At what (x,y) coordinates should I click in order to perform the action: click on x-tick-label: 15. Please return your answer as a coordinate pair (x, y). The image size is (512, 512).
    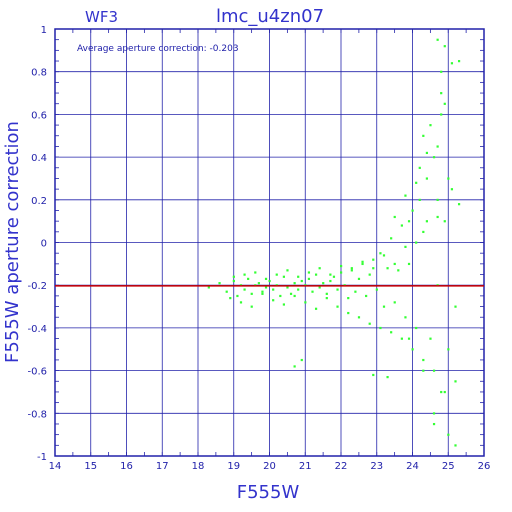
    Looking at the image, I should click on (90, 466).